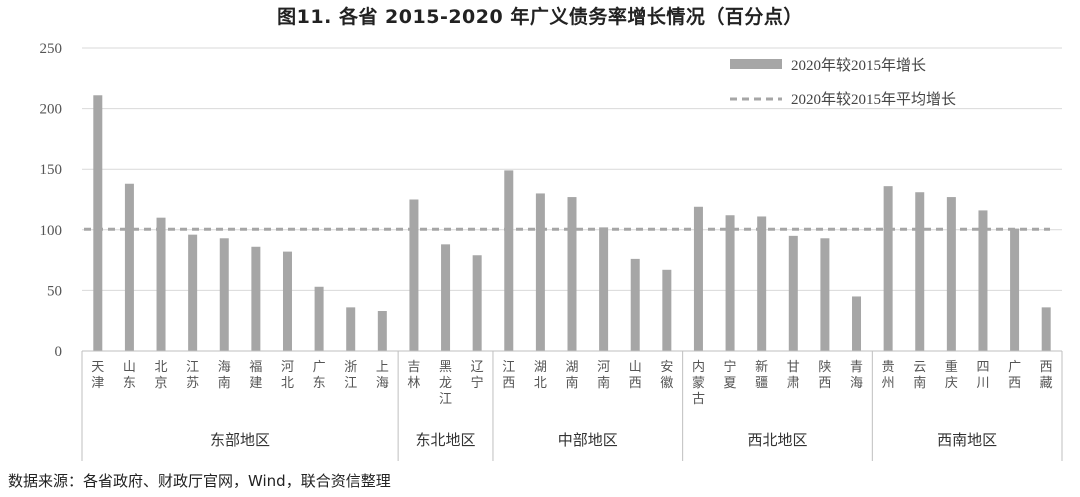  What do you see at coordinates (698, 383) in the screenshot?
I see `x-tick-label: 内蒙古` at bounding box center [698, 383].